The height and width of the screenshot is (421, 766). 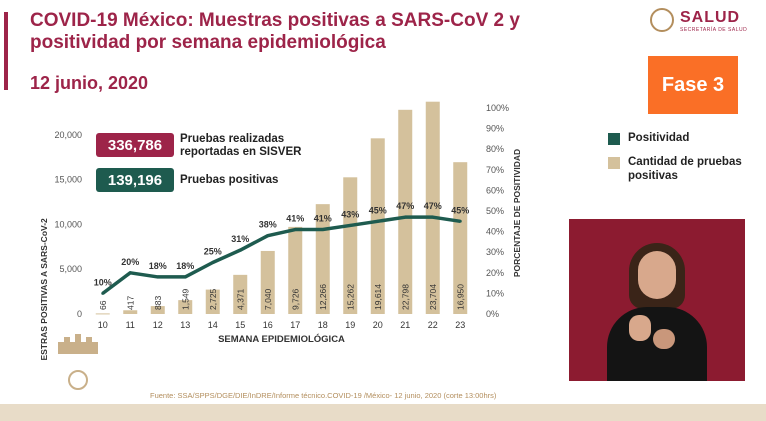 I want to click on x-tick-label: 13, so click(x=185, y=325).